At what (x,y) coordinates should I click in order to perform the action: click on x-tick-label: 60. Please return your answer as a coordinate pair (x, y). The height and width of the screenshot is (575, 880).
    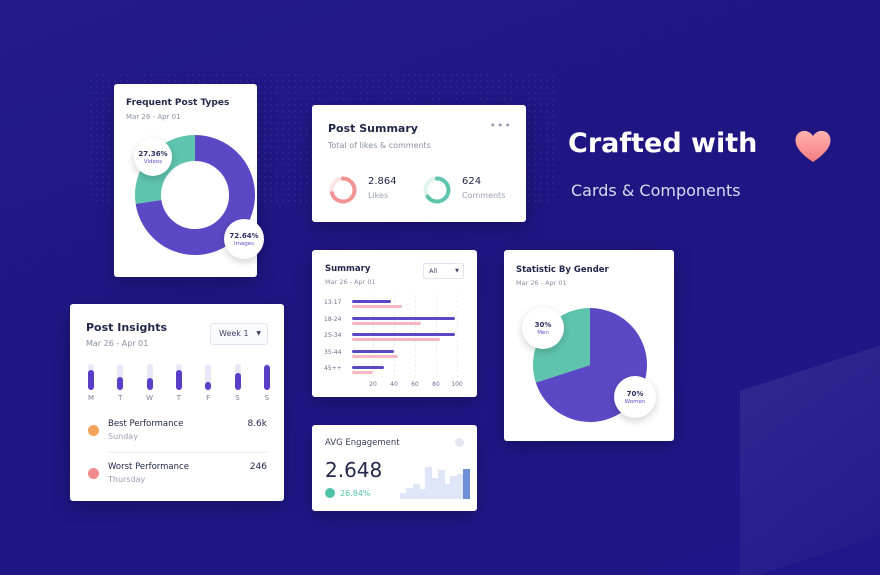
    Looking at the image, I should click on (415, 384).